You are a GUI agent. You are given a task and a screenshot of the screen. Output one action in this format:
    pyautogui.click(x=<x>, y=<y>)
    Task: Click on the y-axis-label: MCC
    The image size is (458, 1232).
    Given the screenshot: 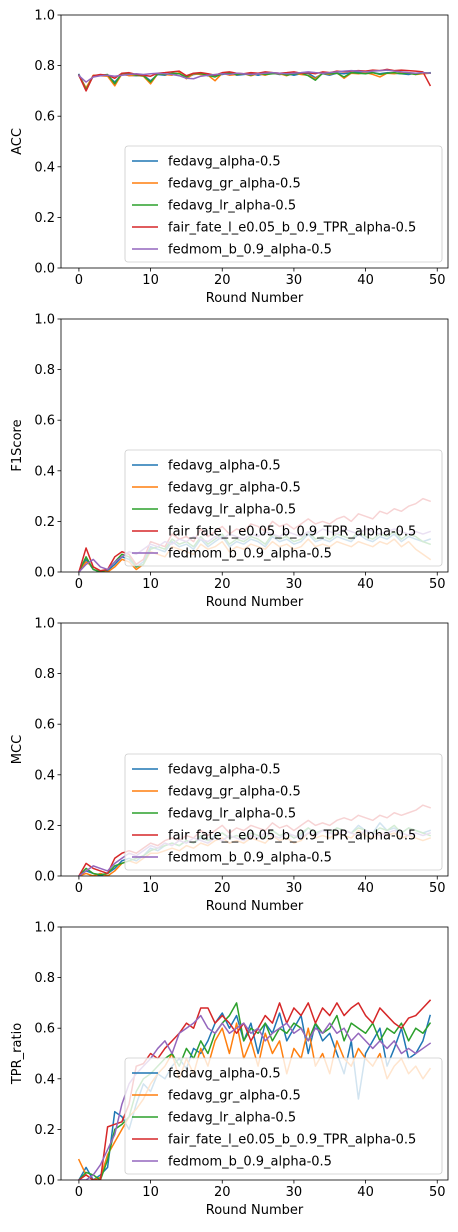 What is the action you would take?
    pyautogui.click(x=17, y=749)
    